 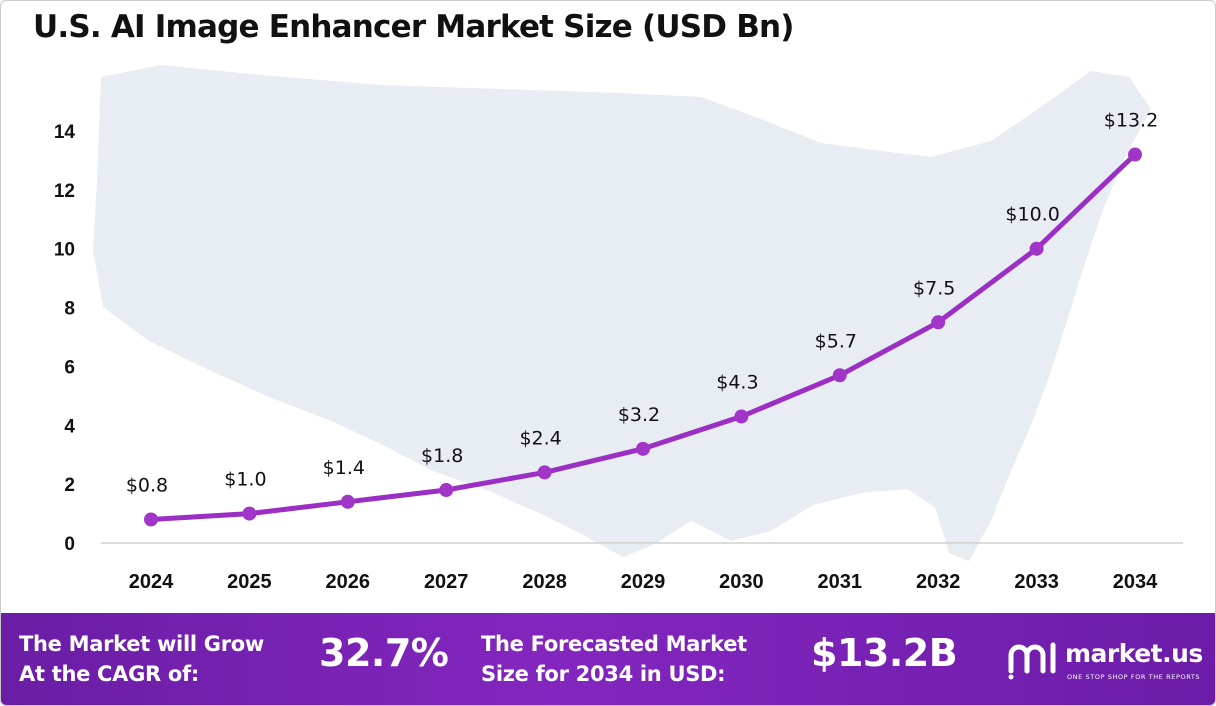 I want to click on x-tick-label: 2027, so click(x=446, y=582).